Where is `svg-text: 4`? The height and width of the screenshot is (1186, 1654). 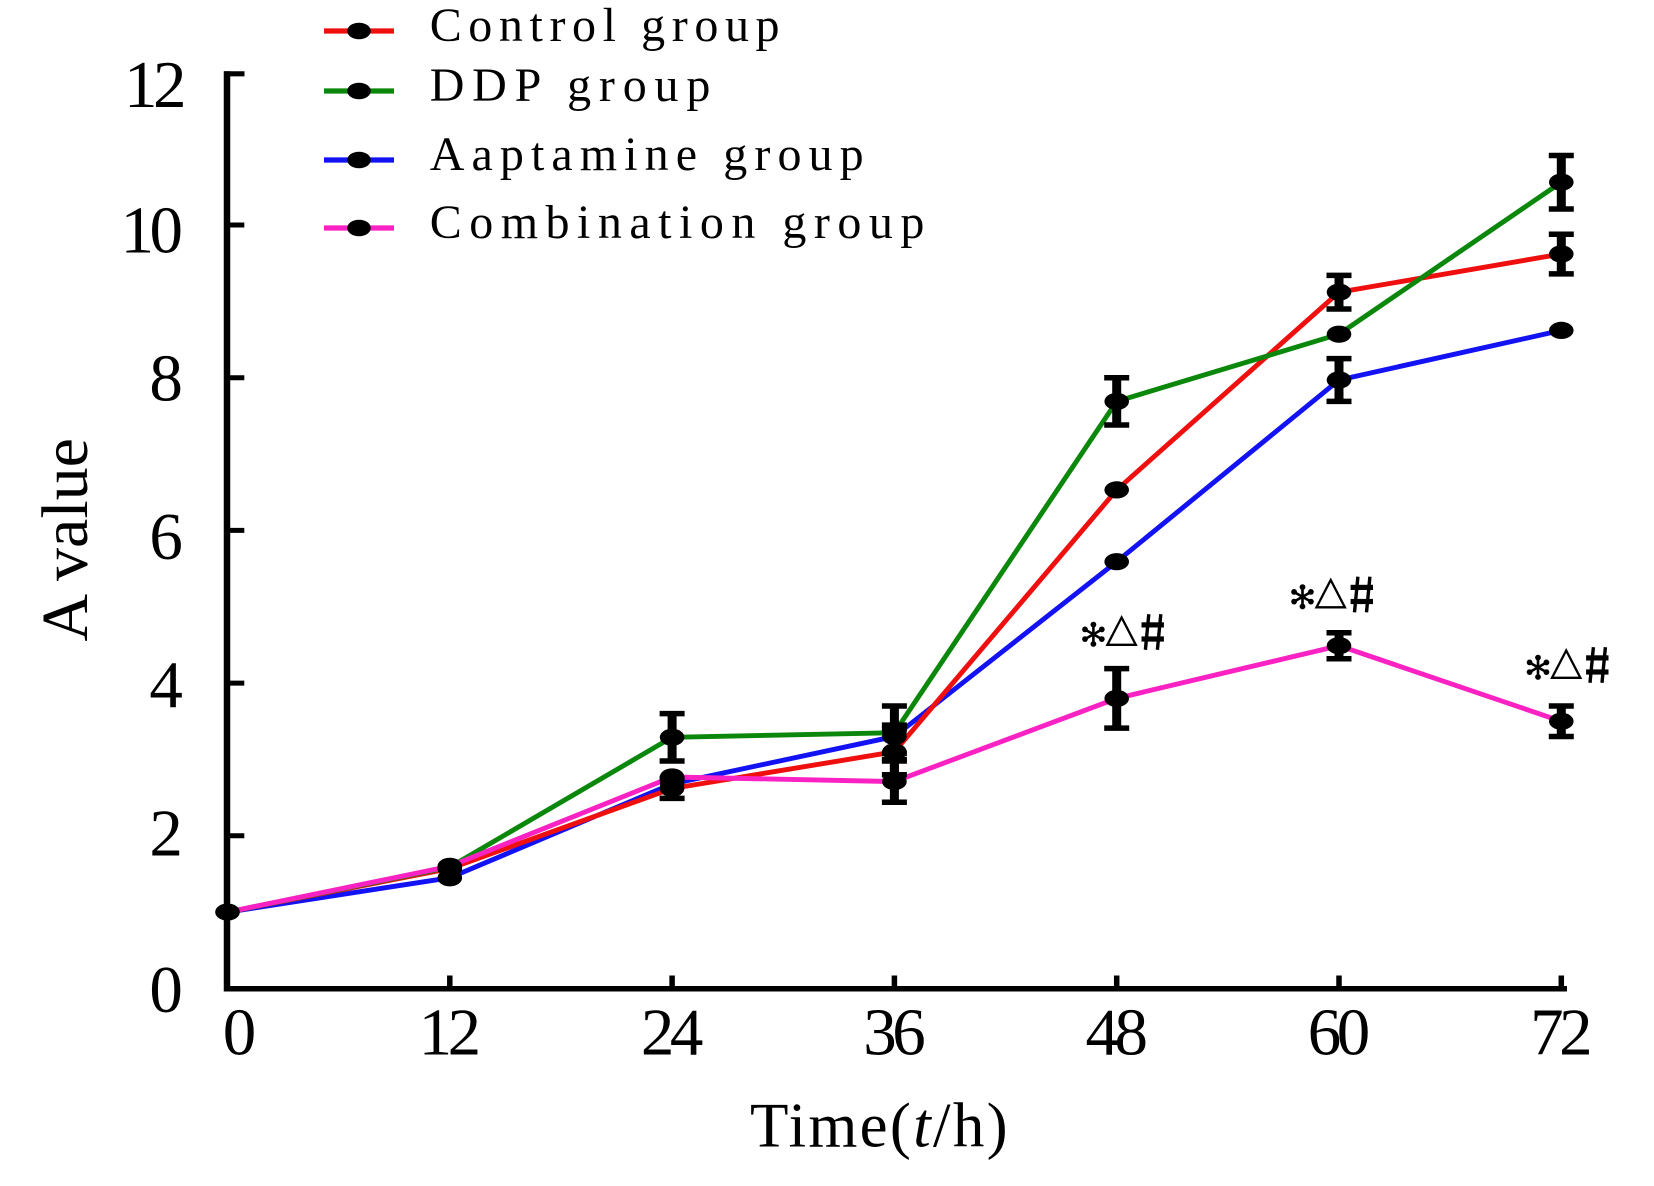
svg-text: 4 is located at coordinates (166, 685).